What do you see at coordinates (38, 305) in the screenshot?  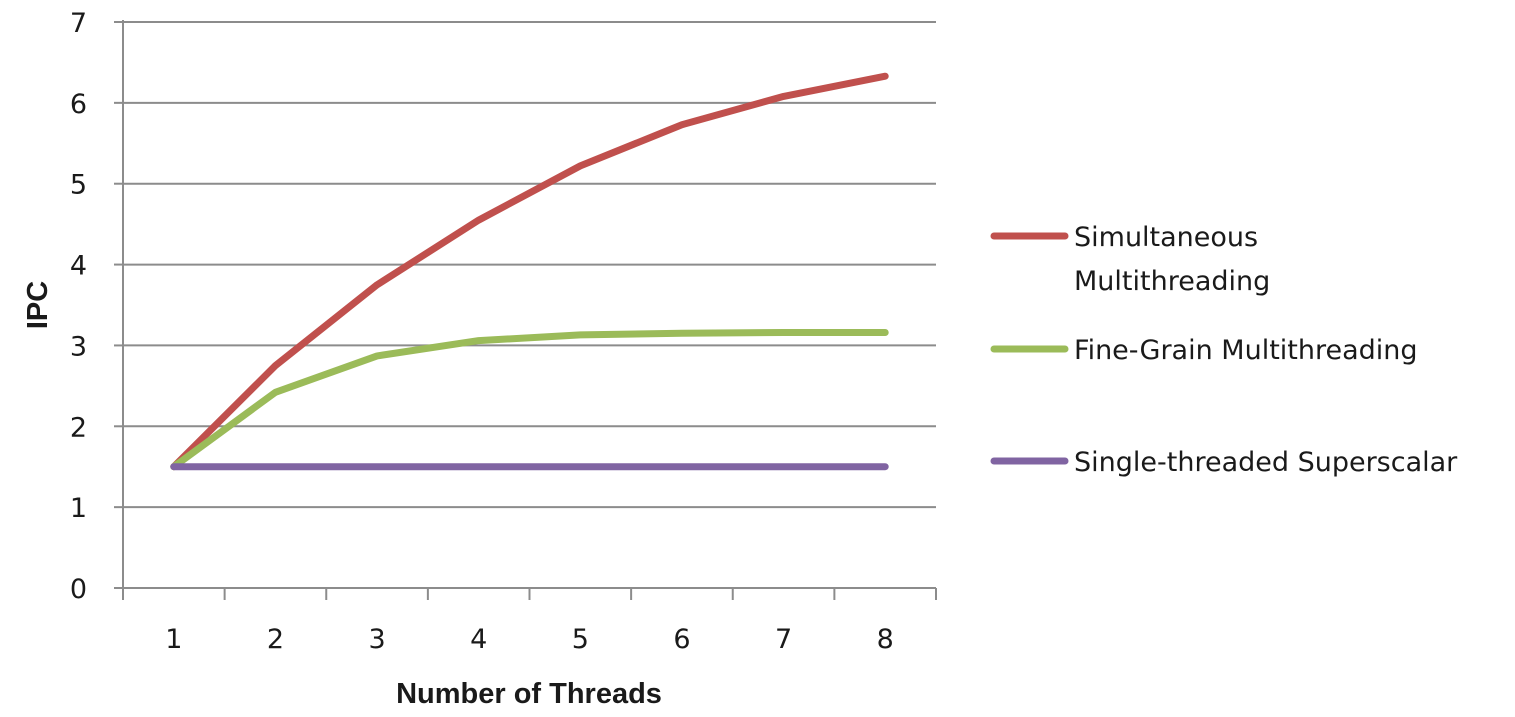 I see `y-axis-title: IPC` at bounding box center [38, 305].